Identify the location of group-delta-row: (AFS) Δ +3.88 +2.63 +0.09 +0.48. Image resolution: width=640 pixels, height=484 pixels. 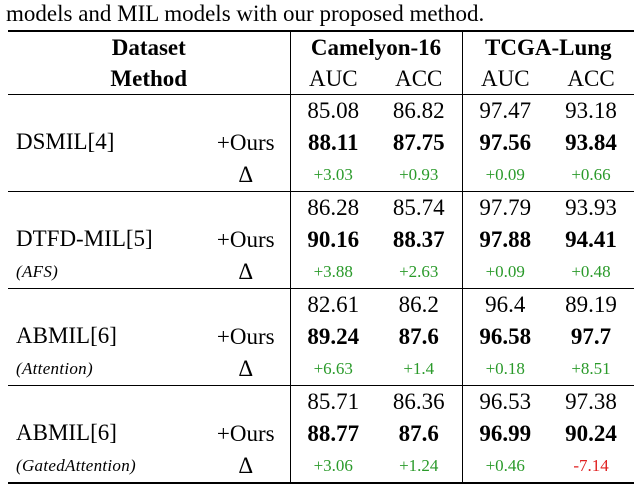
(321, 272).